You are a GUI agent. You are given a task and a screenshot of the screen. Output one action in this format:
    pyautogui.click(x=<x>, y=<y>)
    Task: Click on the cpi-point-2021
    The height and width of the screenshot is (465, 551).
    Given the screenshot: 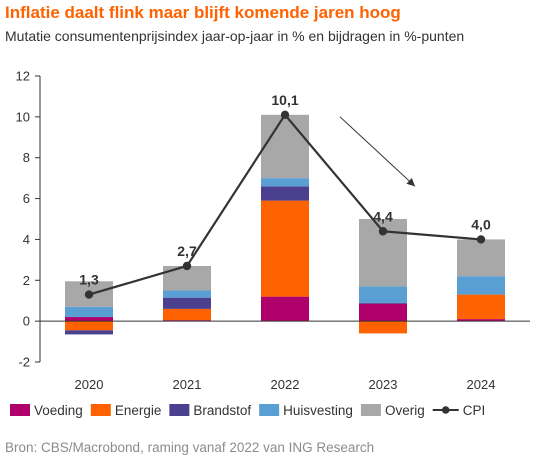 What is the action you would take?
    pyautogui.click(x=187, y=266)
    